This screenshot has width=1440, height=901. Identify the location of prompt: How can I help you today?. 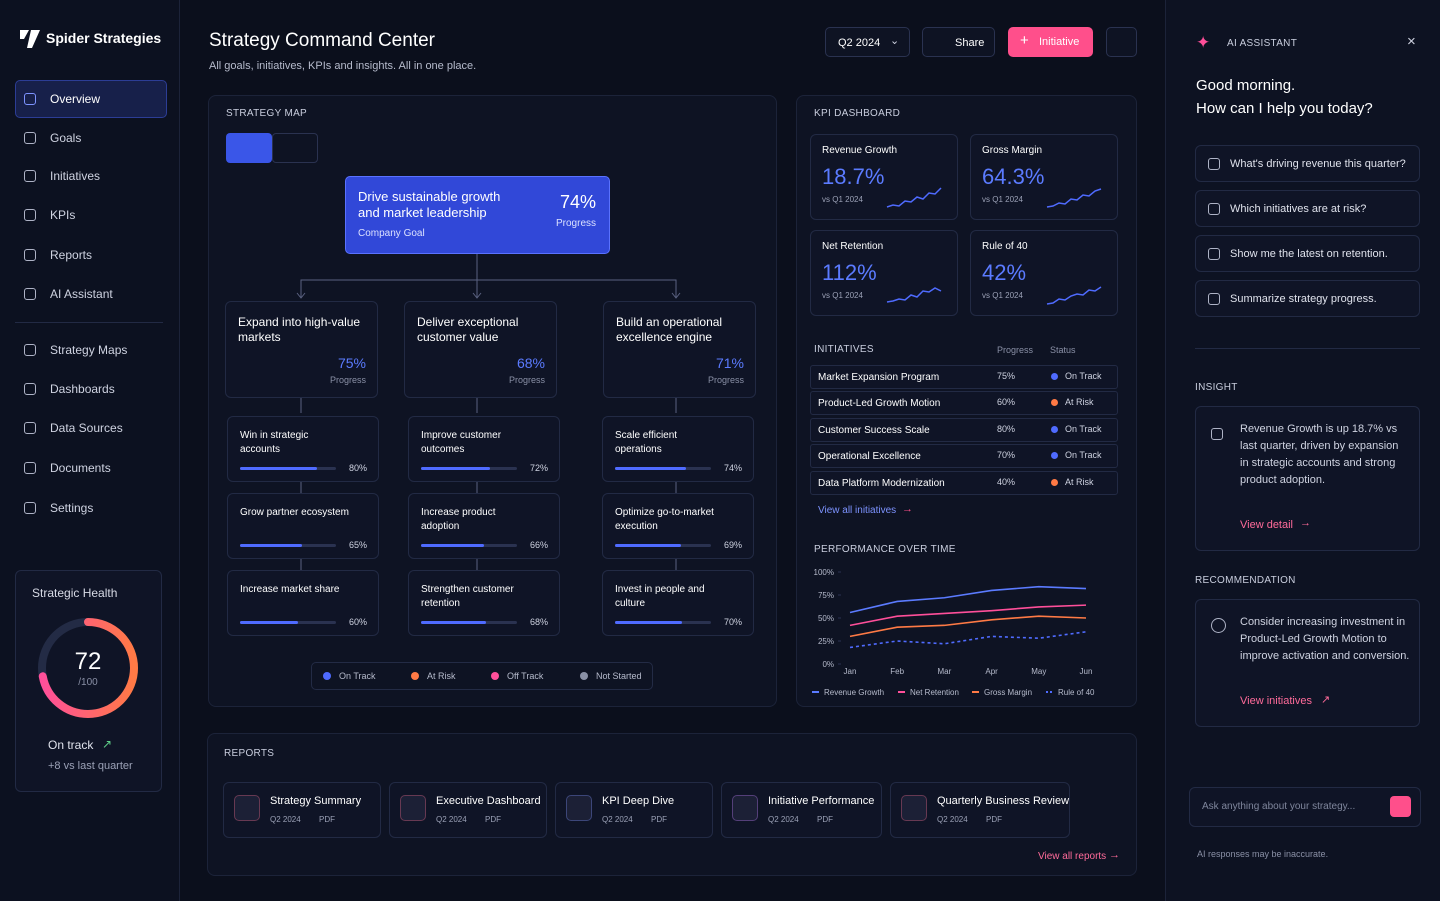
(1284, 108).